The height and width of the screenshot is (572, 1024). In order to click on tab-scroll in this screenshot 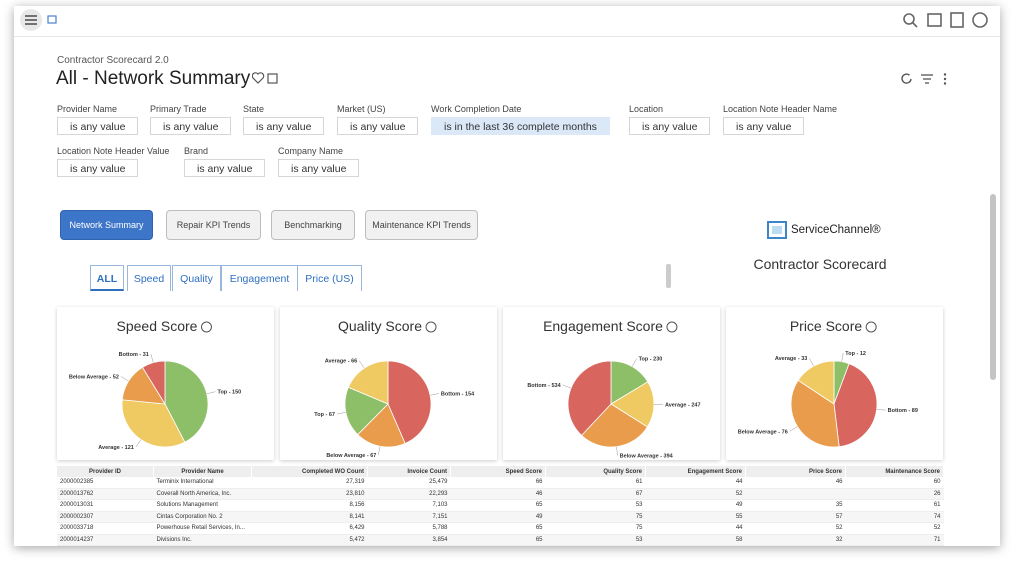, I will do `click(668, 276)`.